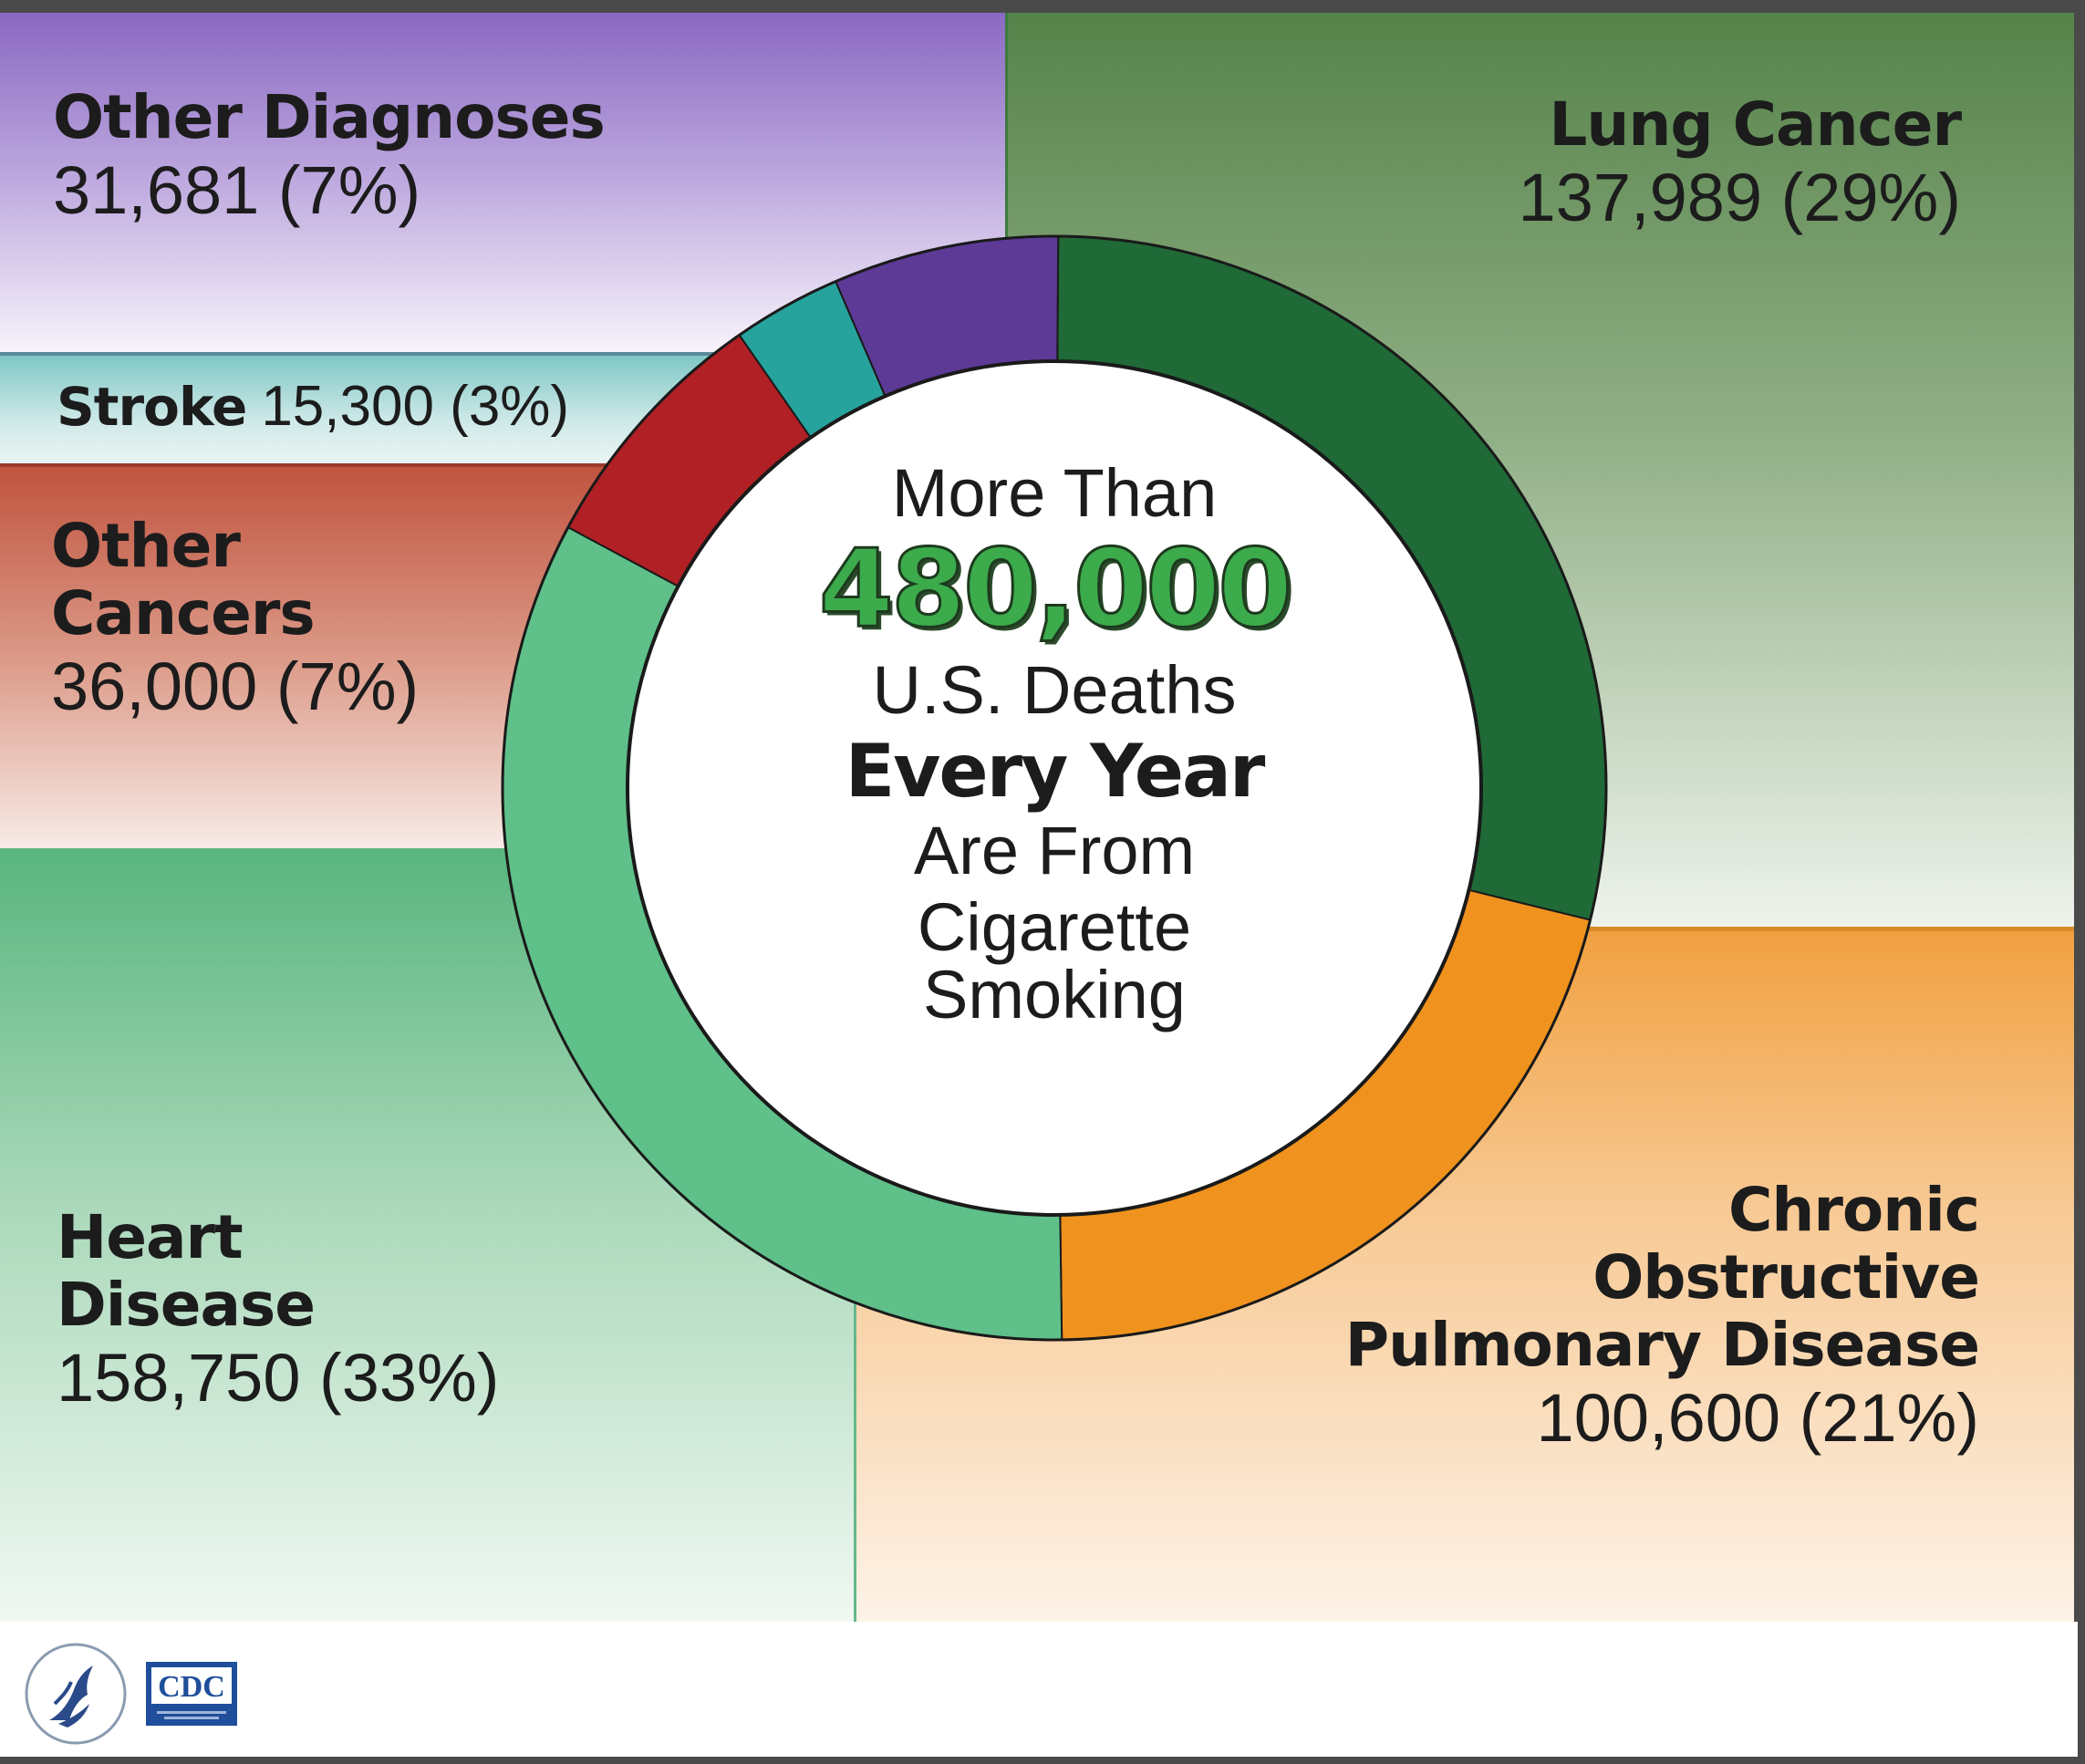  Describe the element at coordinates (1054, 850) in the screenshot. I see `center-line-are-from: Are From` at that location.